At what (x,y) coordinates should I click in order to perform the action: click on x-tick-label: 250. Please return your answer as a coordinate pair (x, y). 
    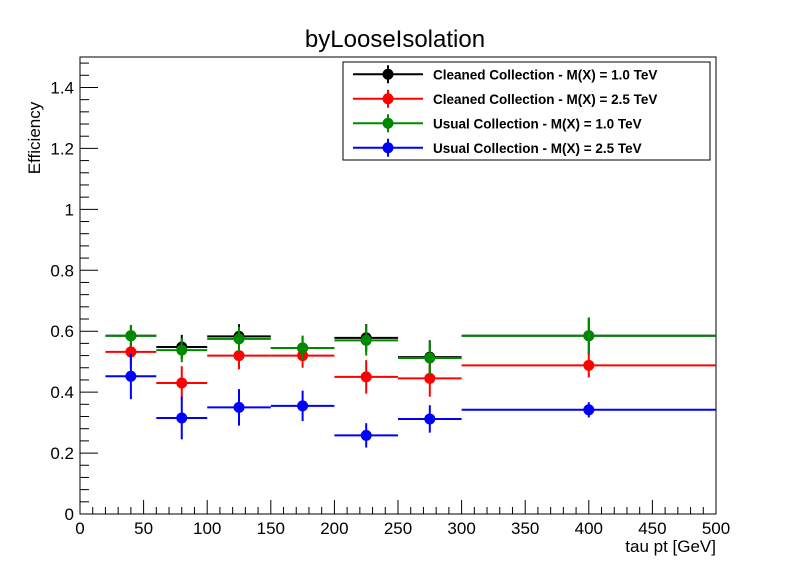
    Looking at the image, I should click on (398, 528).